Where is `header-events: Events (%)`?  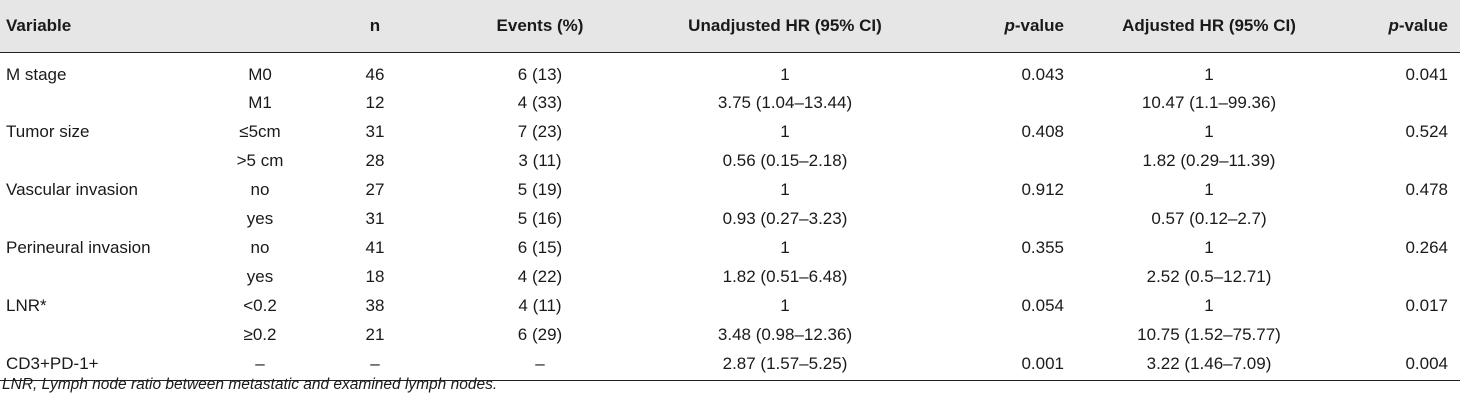 header-events: Events (%) is located at coordinates (540, 25).